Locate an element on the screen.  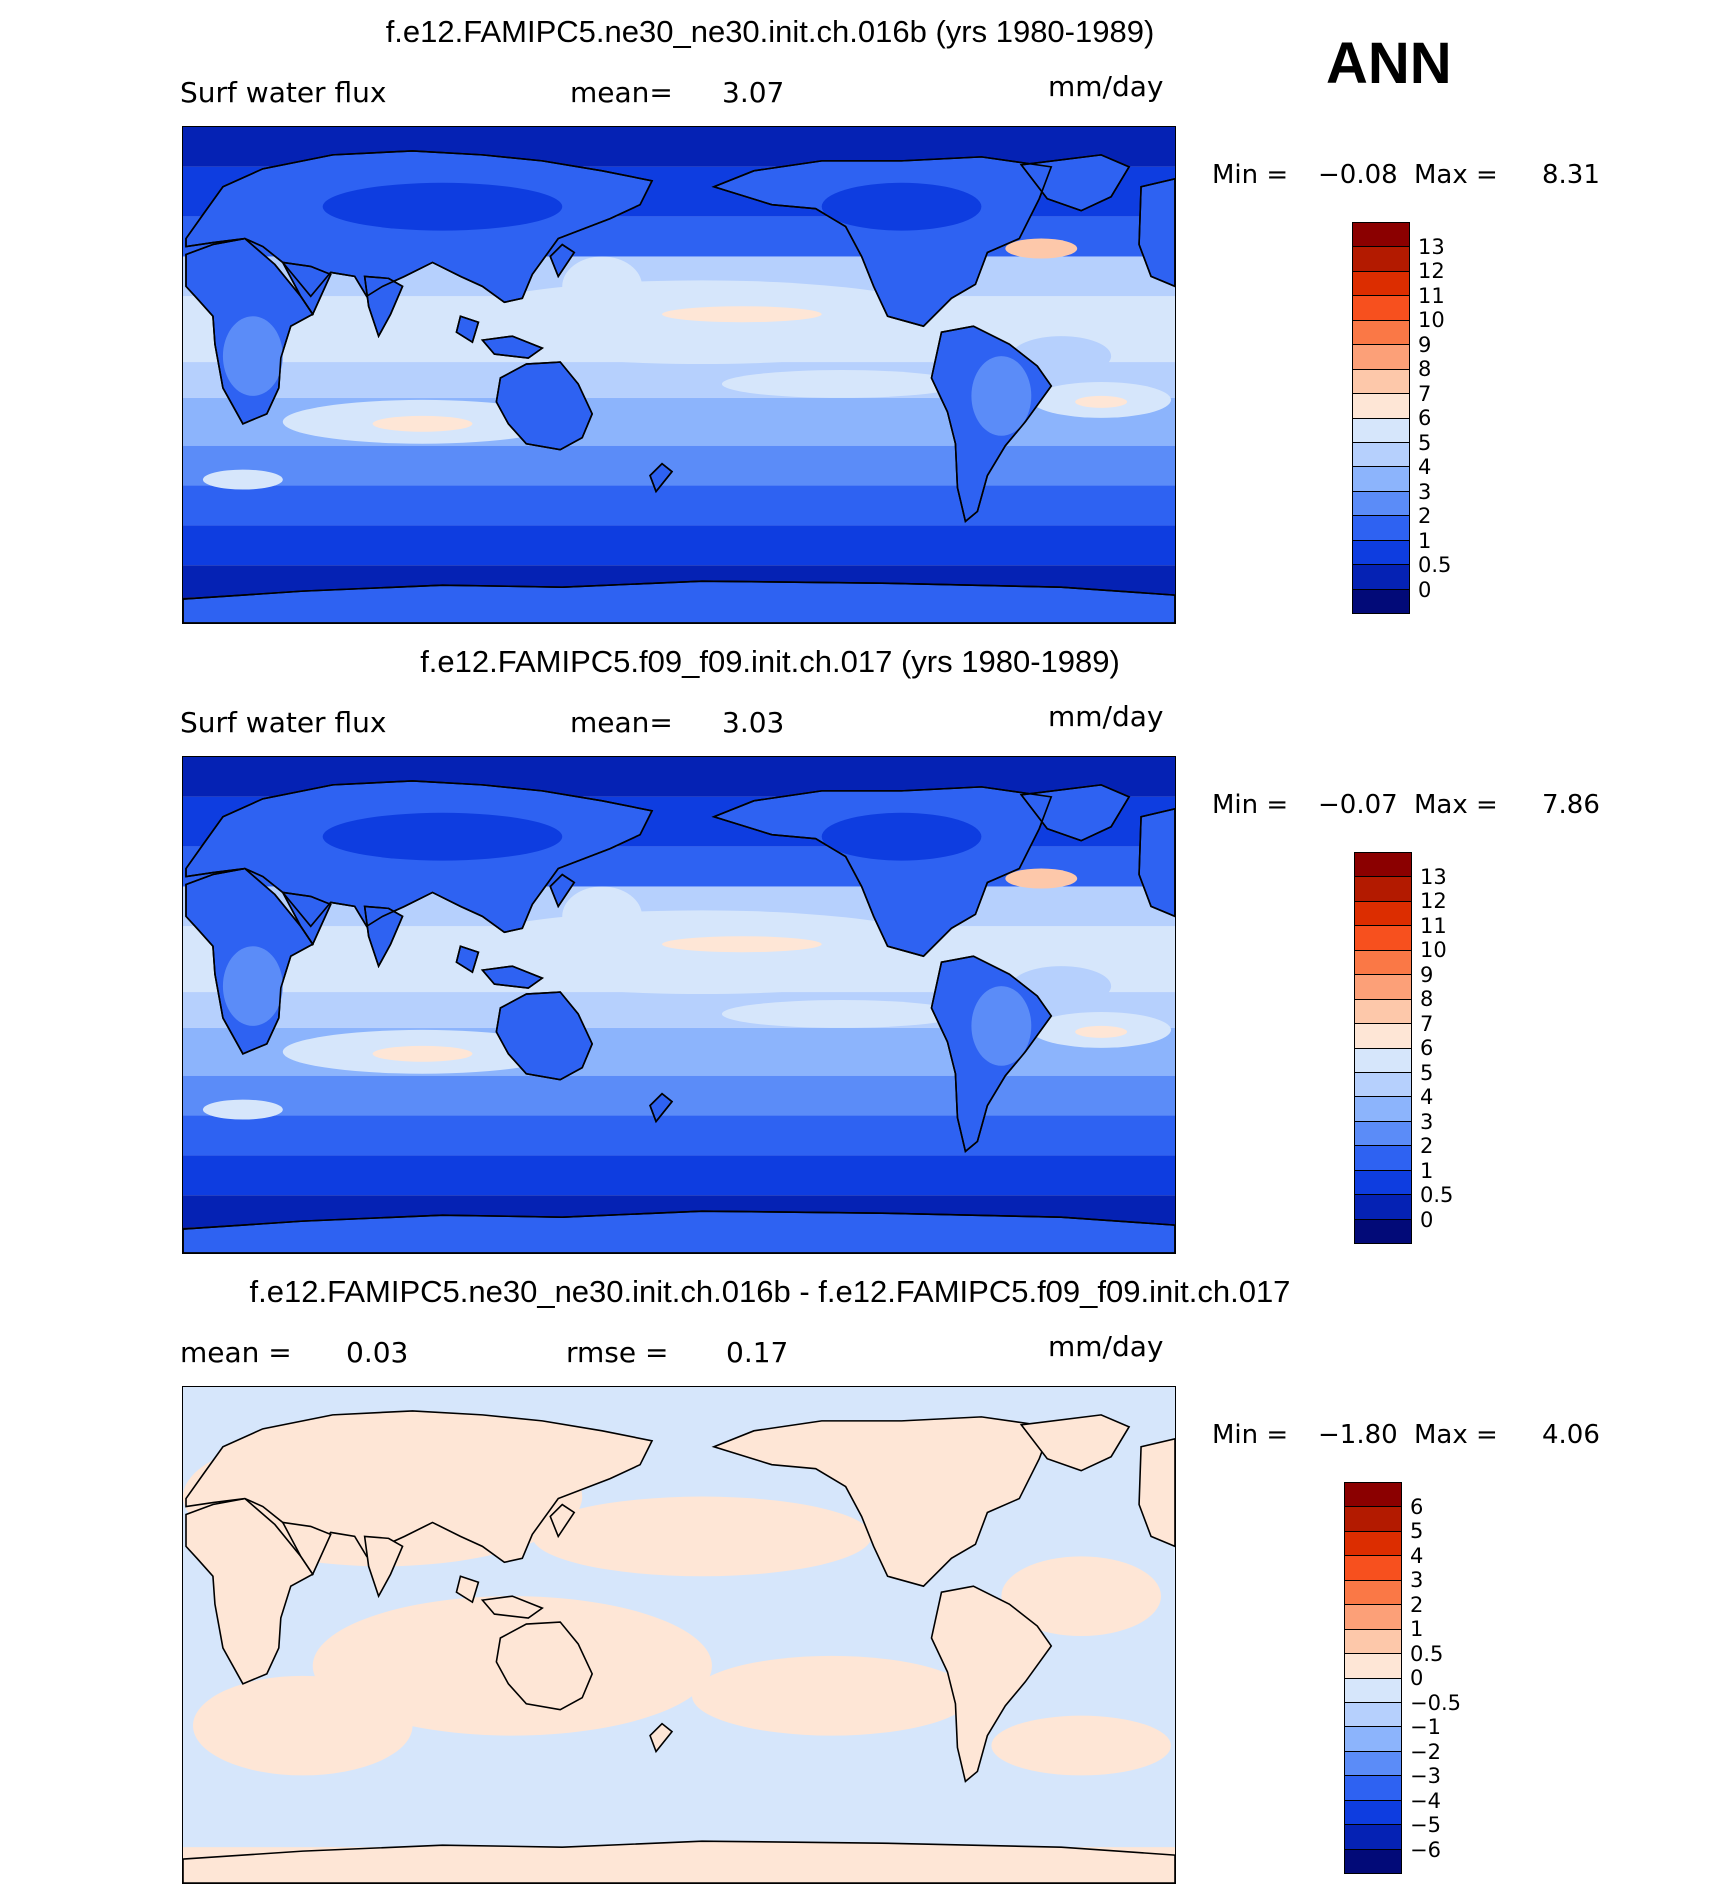
colorbar-tick-label: 12 is located at coordinates (1431, 271).